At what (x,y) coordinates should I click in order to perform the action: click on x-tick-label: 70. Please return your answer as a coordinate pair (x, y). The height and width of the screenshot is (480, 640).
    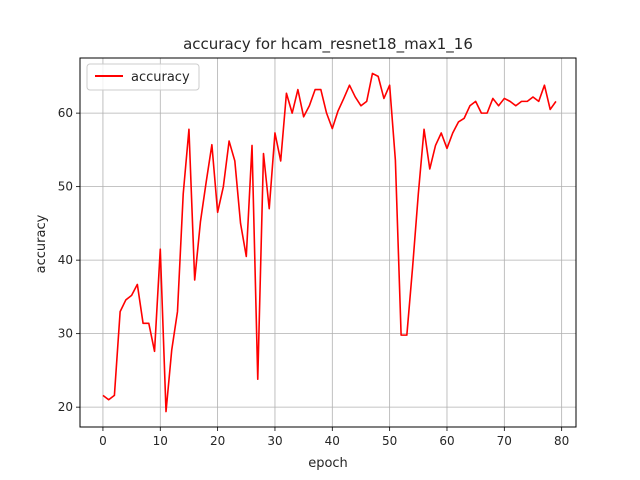
    Looking at the image, I should click on (504, 441).